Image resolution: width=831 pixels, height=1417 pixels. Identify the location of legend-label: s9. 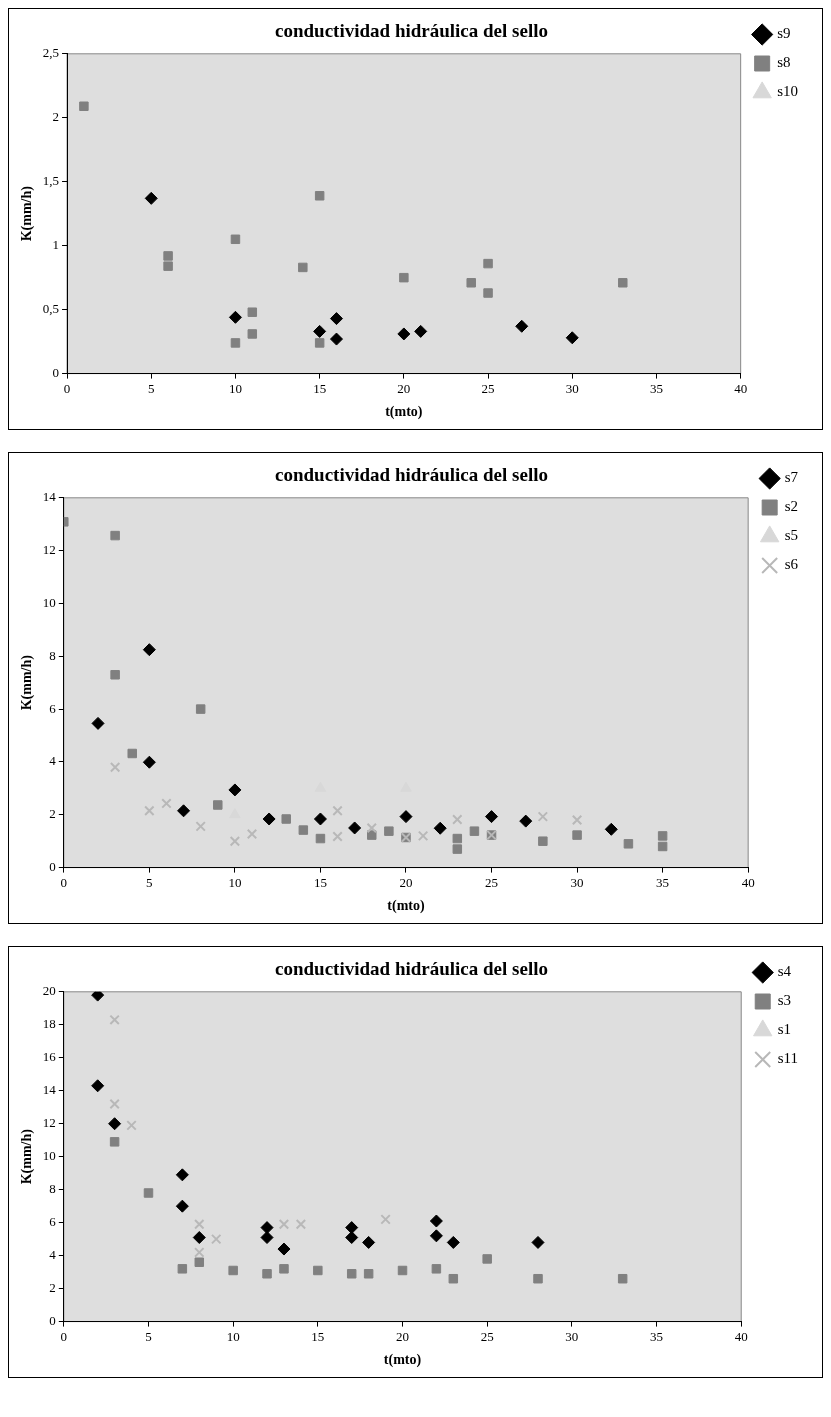
(784, 33).